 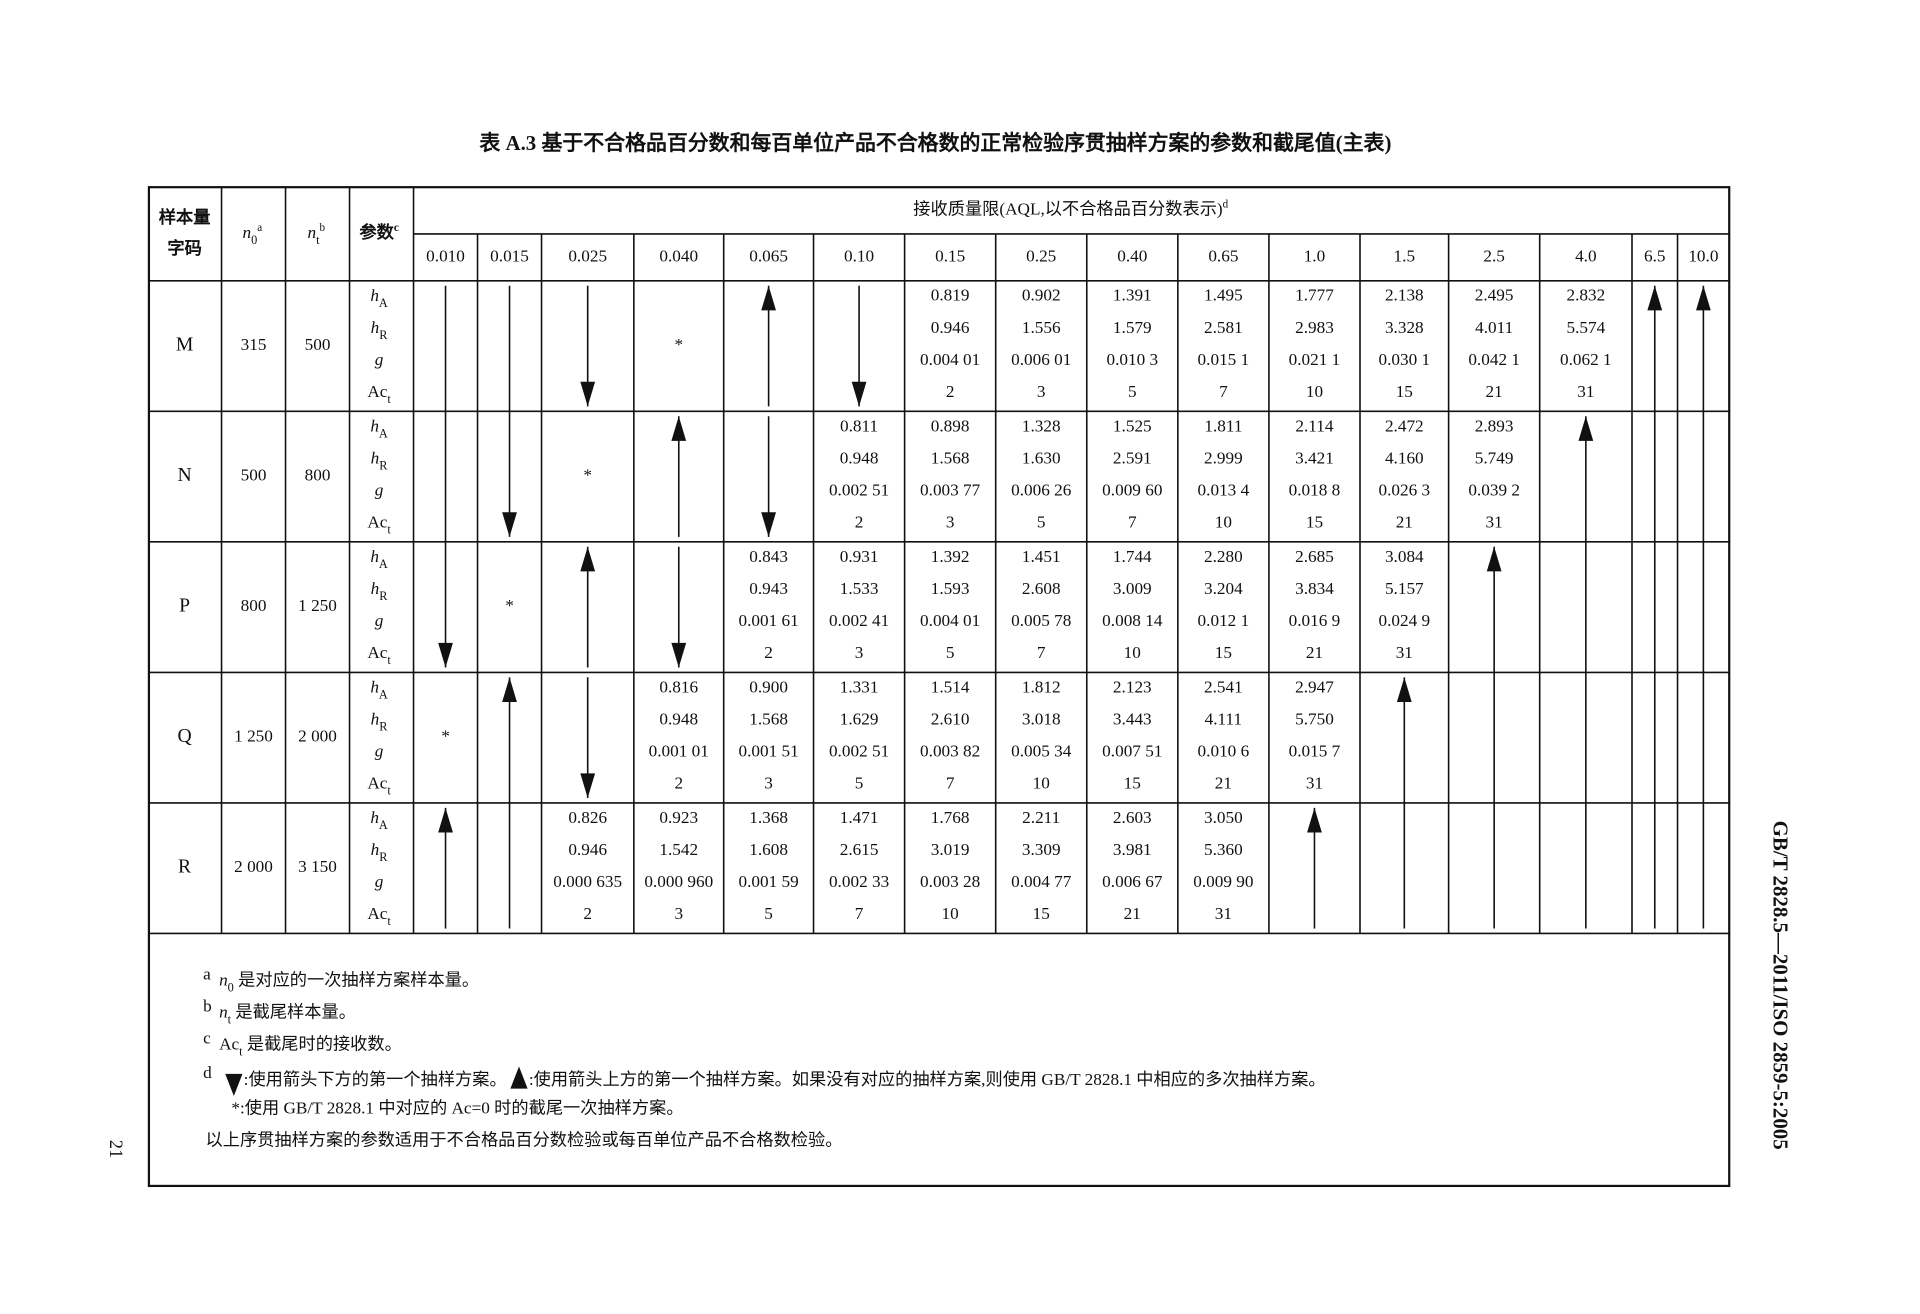 I want to click on cell-value: 1.579, so click(x=1132, y=327).